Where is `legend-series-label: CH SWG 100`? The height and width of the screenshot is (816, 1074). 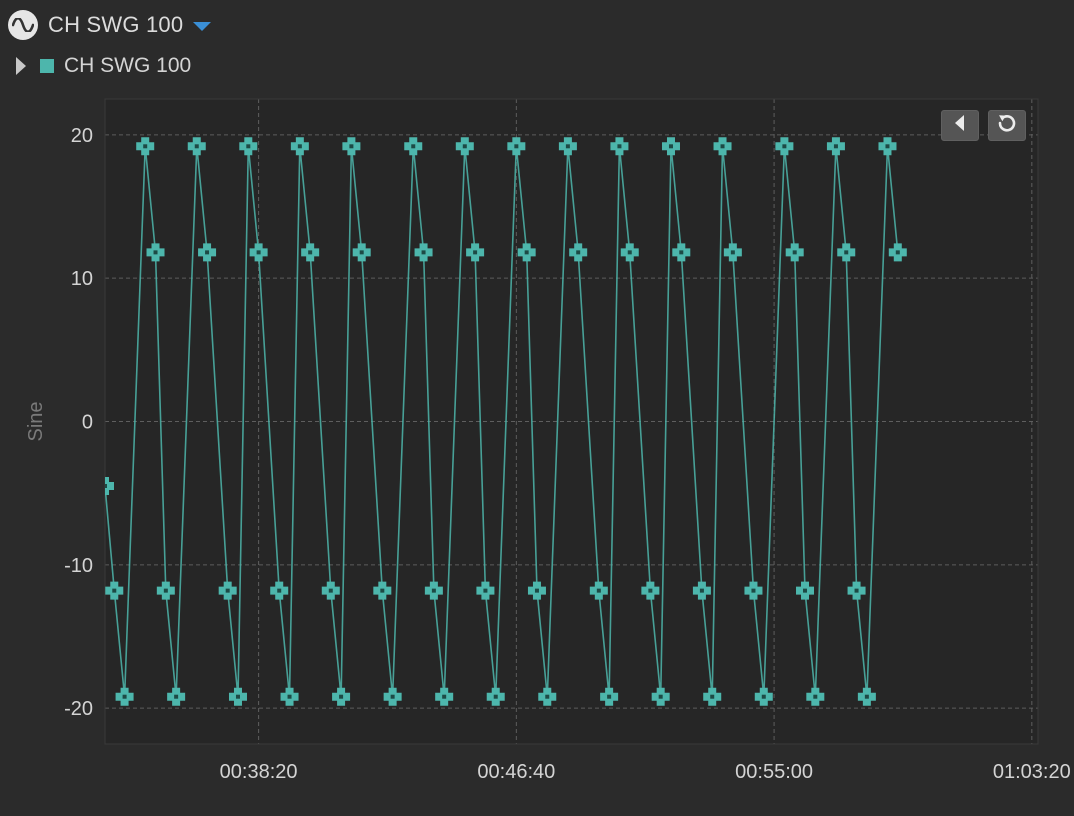 legend-series-label: CH SWG 100 is located at coordinates (128, 65).